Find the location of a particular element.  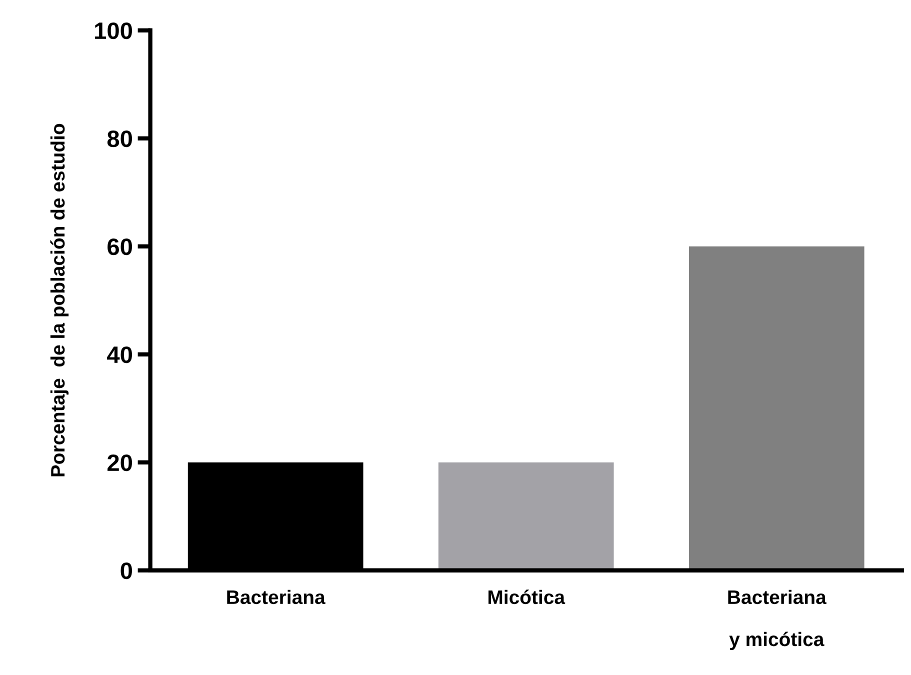

y-tick-label: 80 is located at coordinates (119, 139).